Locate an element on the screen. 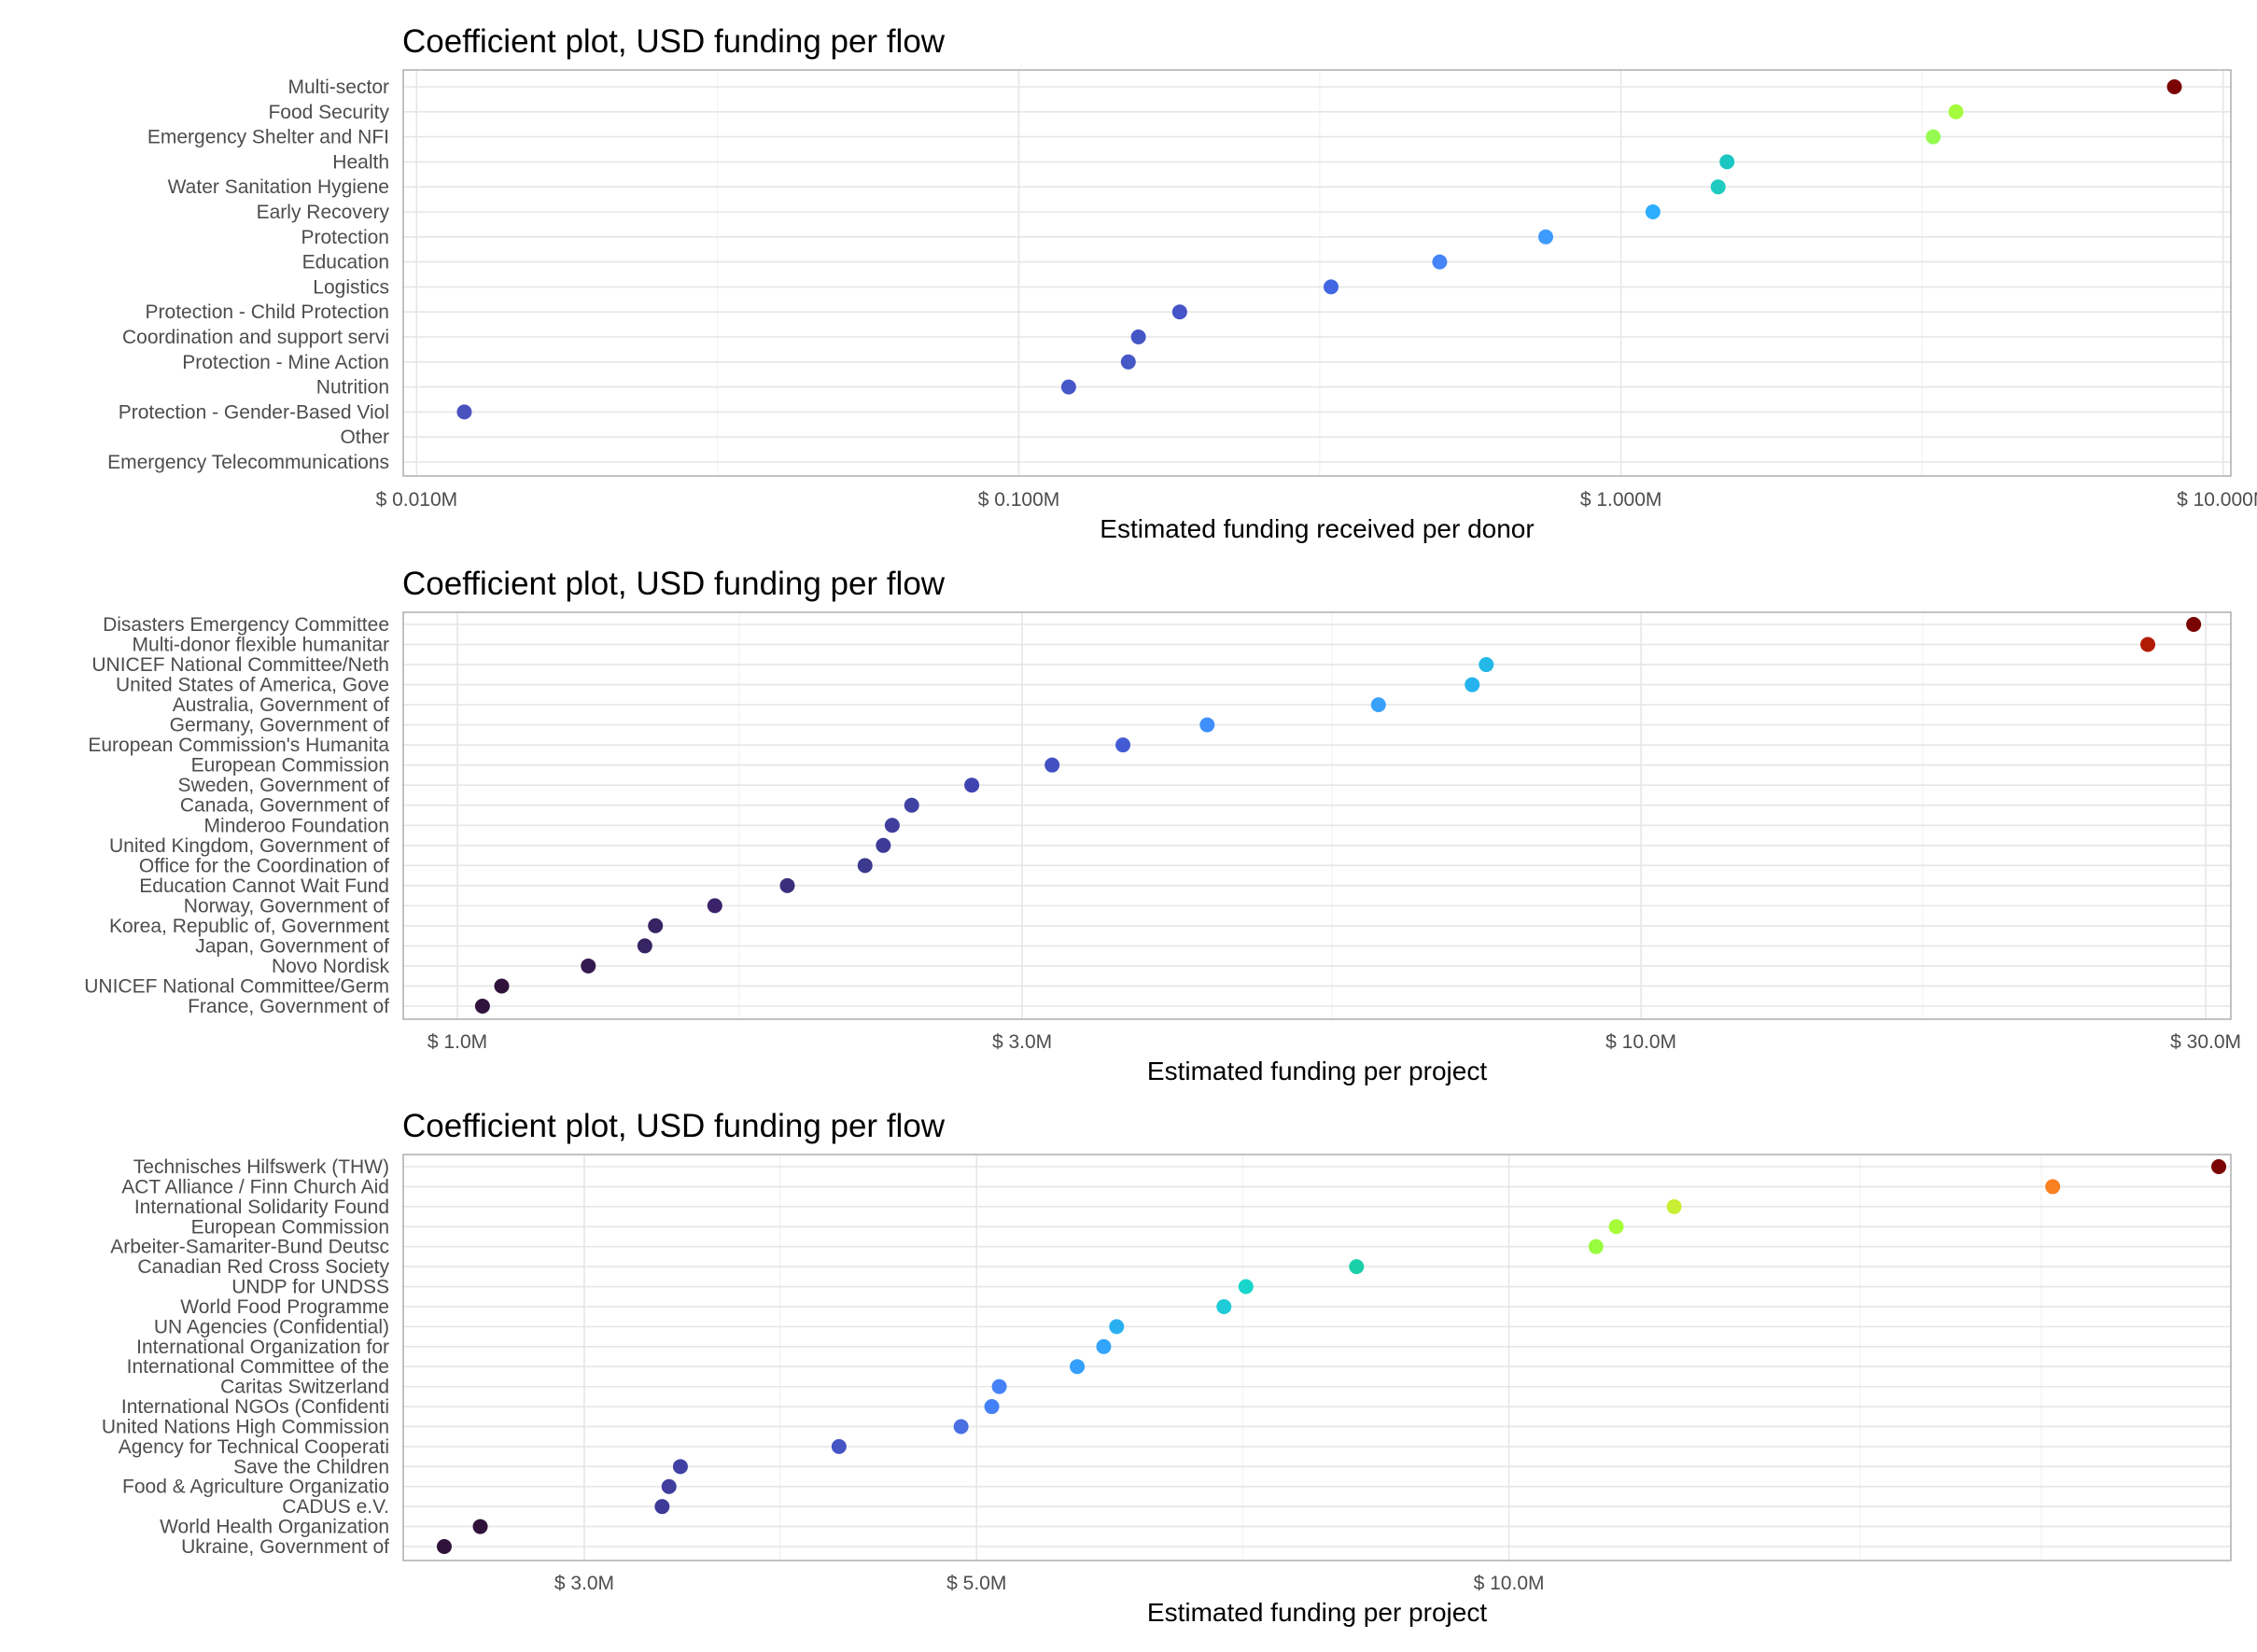 This screenshot has width=2257, height=1652. x-tick-label: $ 1.0M is located at coordinates (457, 1042).